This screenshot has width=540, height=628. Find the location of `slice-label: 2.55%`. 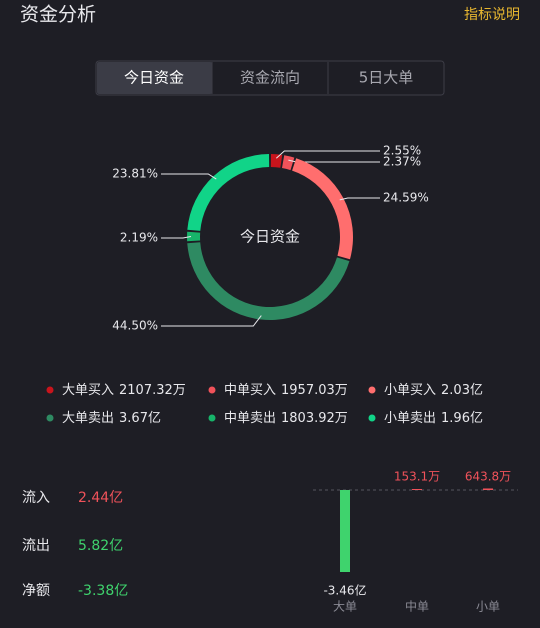

slice-label: 2.55% is located at coordinates (402, 151).